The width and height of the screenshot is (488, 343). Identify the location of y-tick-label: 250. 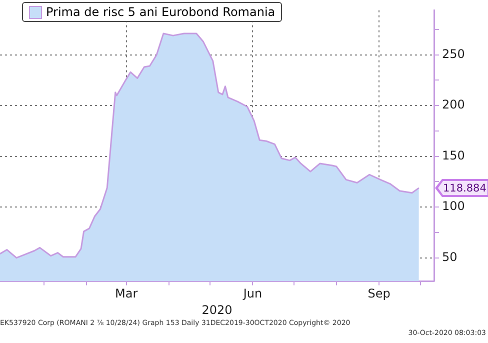
(453, 53).